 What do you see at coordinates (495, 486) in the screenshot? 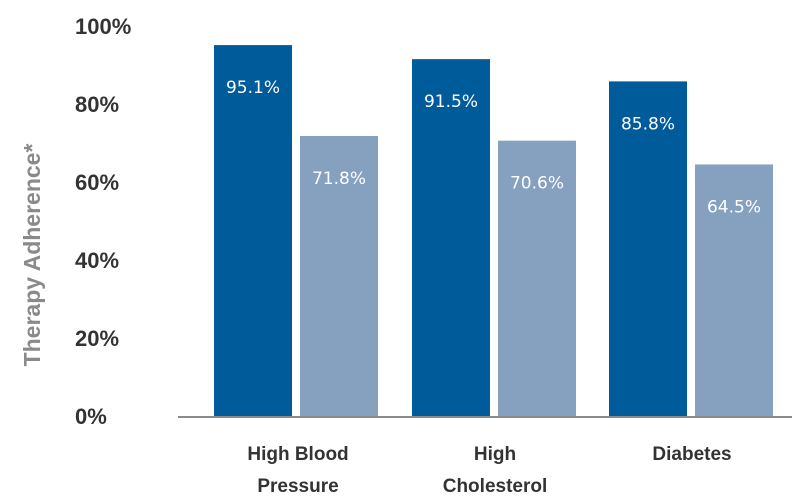
I see `x-category-label: Cholesterol` at bounding box center [495, 486].